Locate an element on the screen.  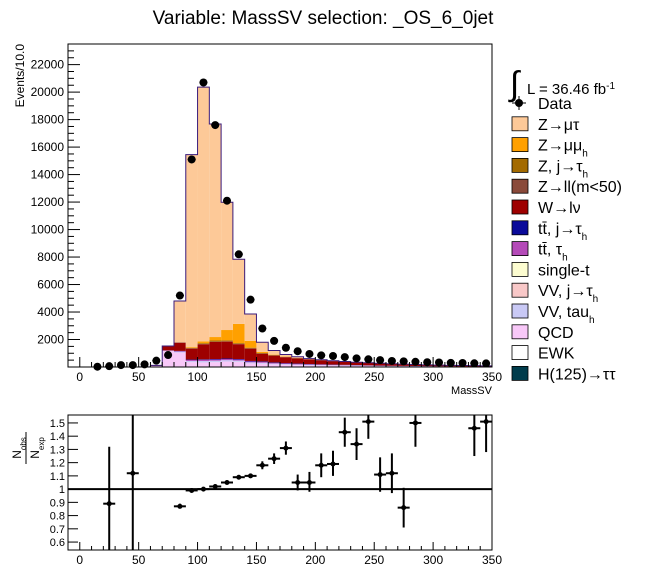
y-tick-label: 4000 is located at coordinates (50, 312).